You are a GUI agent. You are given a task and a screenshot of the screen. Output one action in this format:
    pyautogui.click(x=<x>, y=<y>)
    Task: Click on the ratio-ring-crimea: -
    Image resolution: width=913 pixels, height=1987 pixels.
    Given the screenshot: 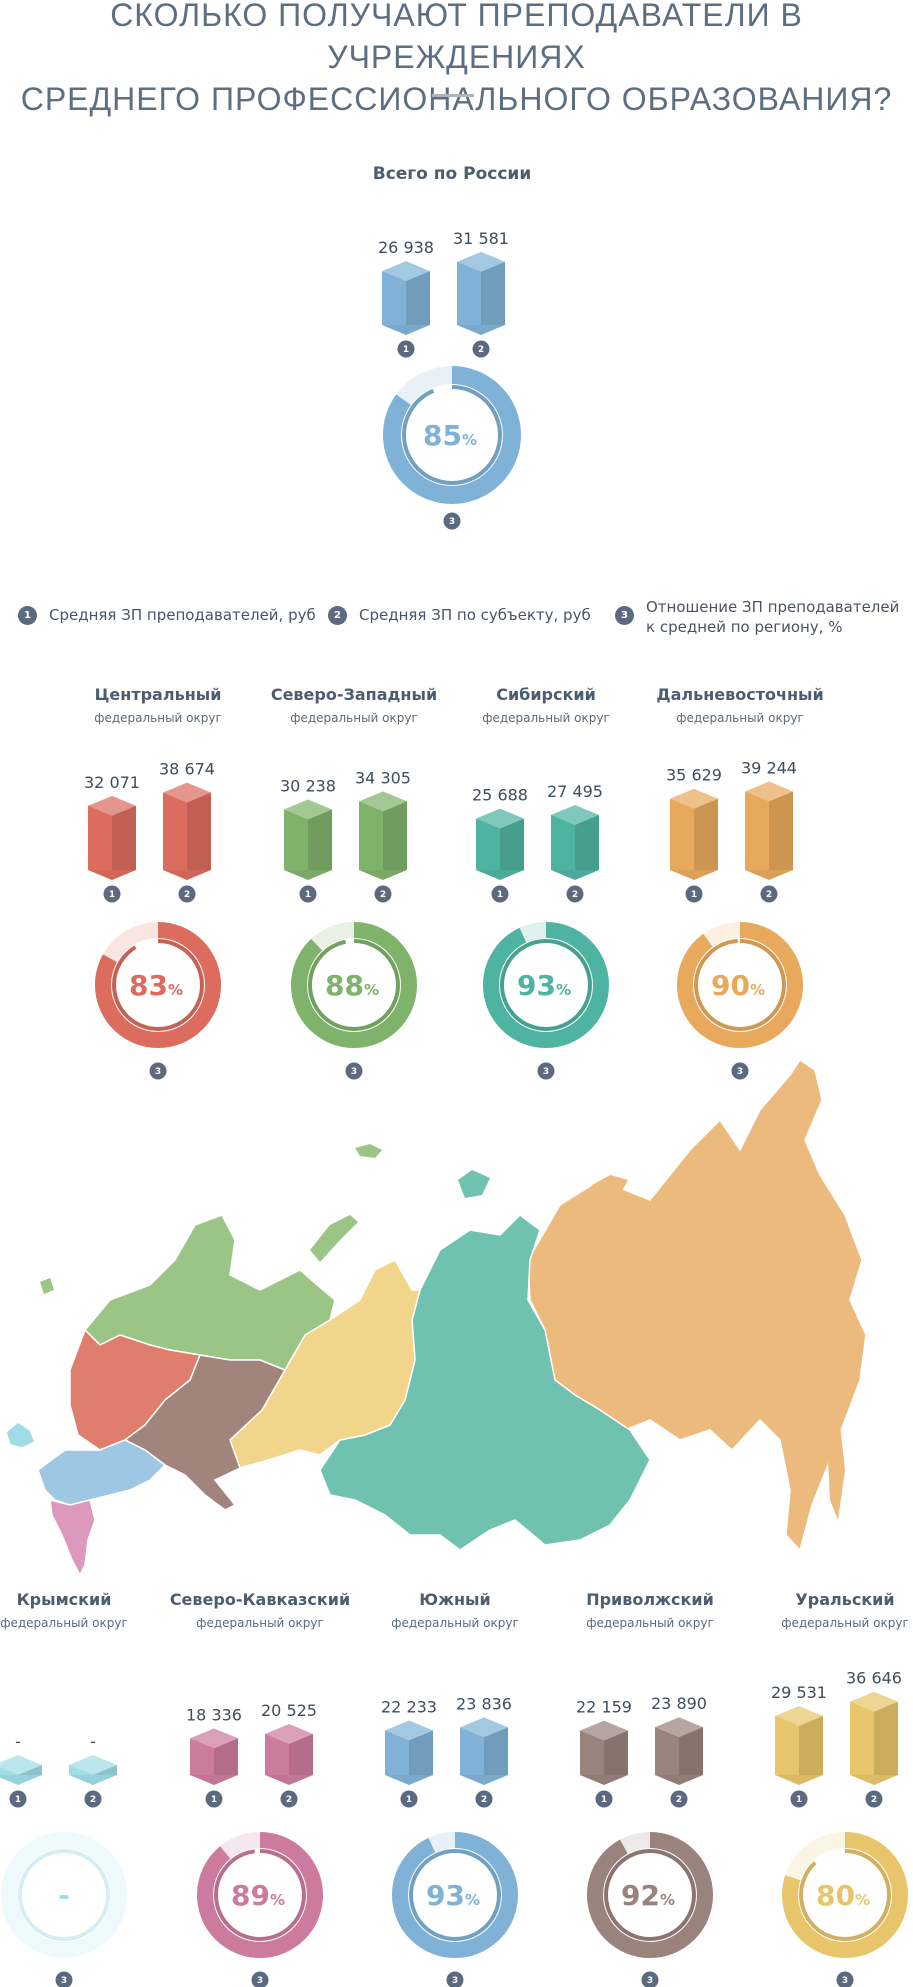 What is the action you would take?
    pyautogui.click(x=64, y=1895)
    